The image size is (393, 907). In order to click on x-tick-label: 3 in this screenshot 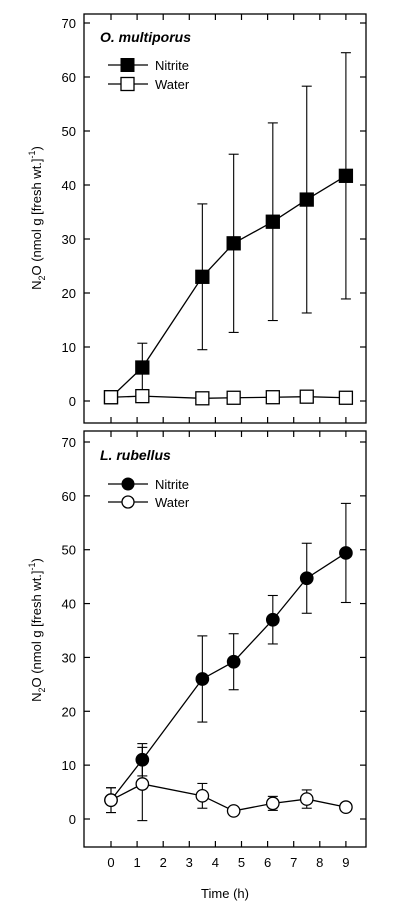, I will do `click(189, 862)`.